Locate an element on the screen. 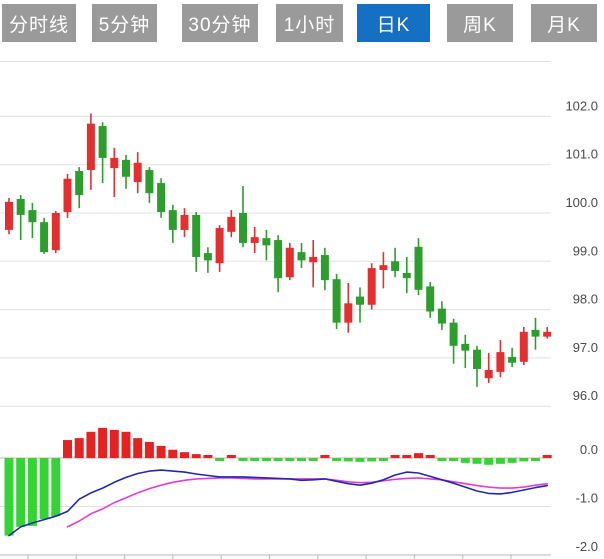 The image size is (604, 559). tab-monthly-k: 月K is located at coordinates (564, 23).